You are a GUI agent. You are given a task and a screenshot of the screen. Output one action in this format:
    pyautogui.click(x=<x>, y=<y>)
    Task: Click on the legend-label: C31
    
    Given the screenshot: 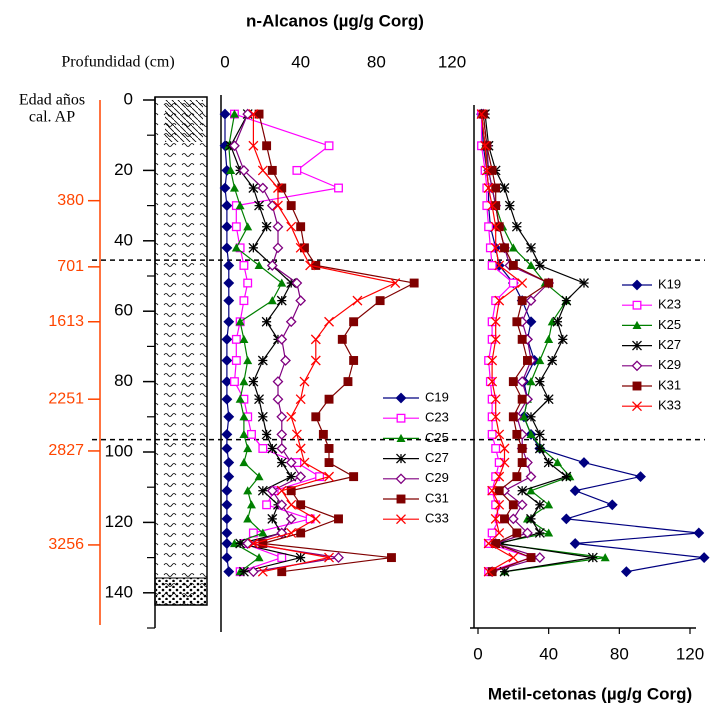 What is the action you would take?
    pyautogui.click(x=437, y=497)
    